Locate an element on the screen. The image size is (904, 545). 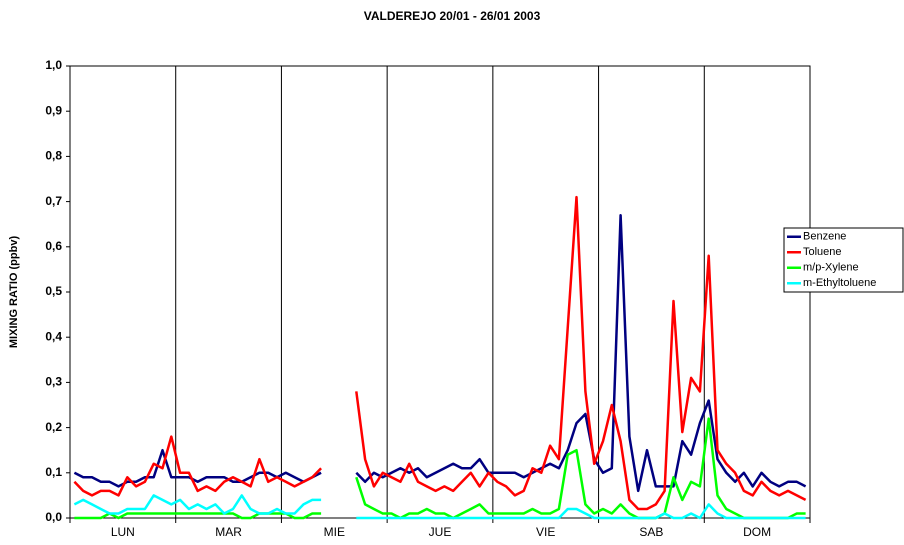
y-tick-label: 0,2 is located at coordinates (53, 427).